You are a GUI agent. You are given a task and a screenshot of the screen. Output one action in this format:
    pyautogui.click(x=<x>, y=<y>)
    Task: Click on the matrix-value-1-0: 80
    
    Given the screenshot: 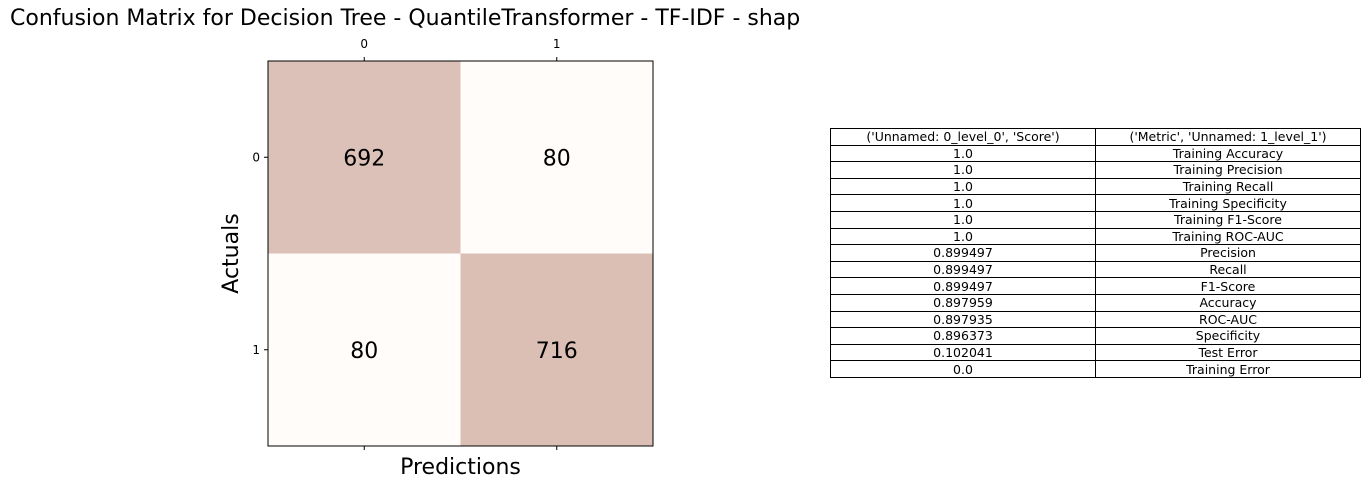 What is the action you would take?
    pyautogui.click(x=364, y=351)
    